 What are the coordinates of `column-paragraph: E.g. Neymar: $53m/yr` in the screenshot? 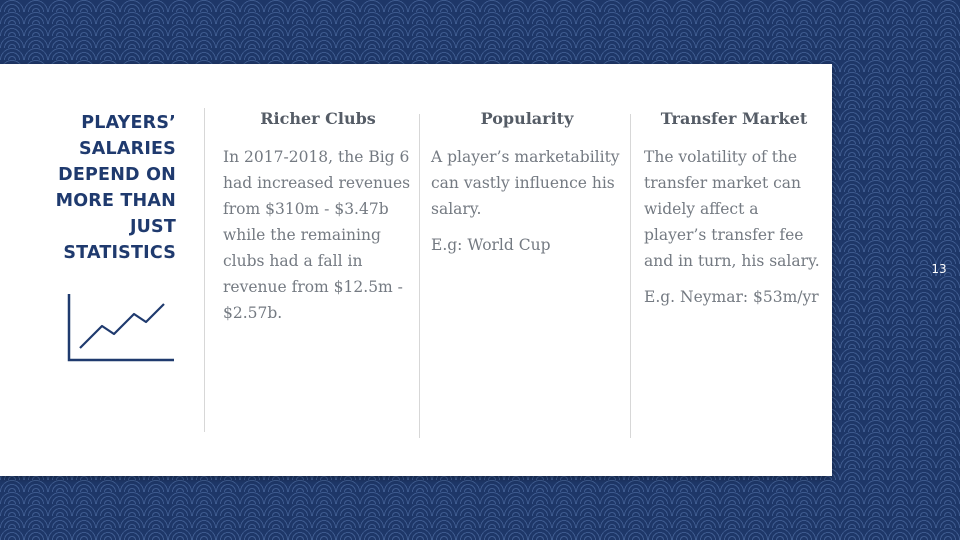 It's located at (731, 297).